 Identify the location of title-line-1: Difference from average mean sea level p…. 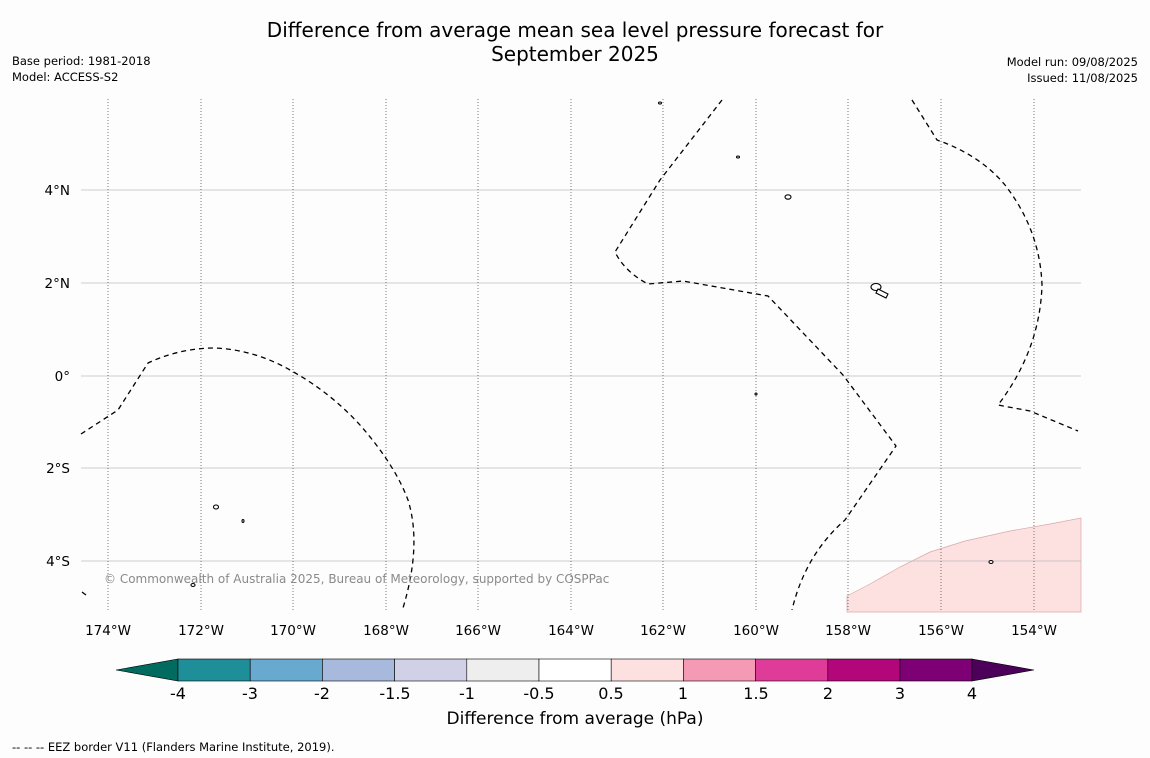
(575, 30).